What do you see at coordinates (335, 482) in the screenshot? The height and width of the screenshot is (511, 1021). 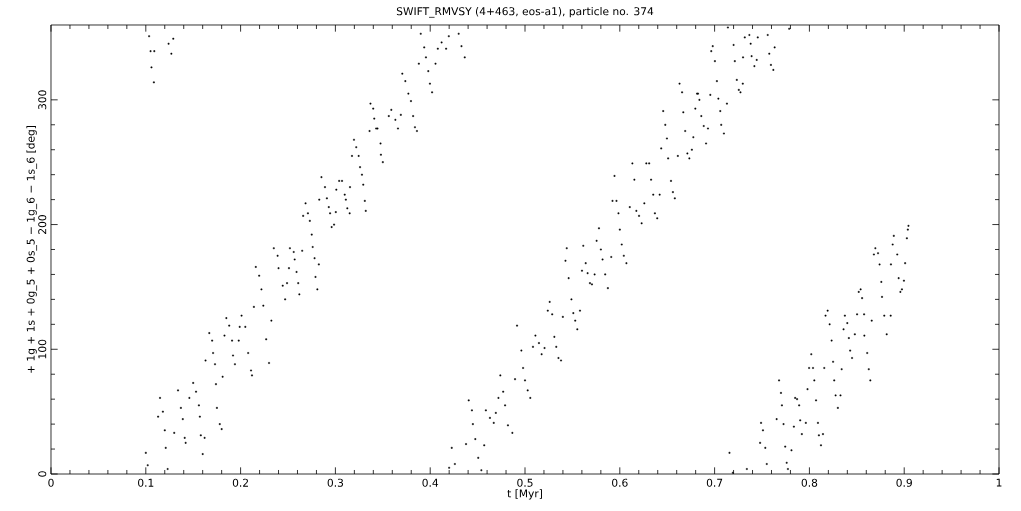 I see `x-tick-label: 0.3` at bounding box center [335, 482].